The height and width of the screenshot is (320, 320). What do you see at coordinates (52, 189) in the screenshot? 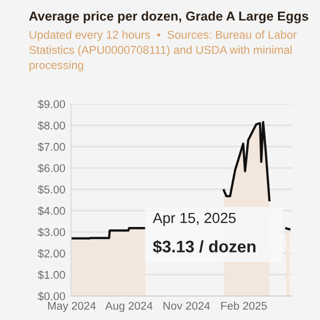
I see `y-tick-label: $5.00` at bounding box center [52, 189].